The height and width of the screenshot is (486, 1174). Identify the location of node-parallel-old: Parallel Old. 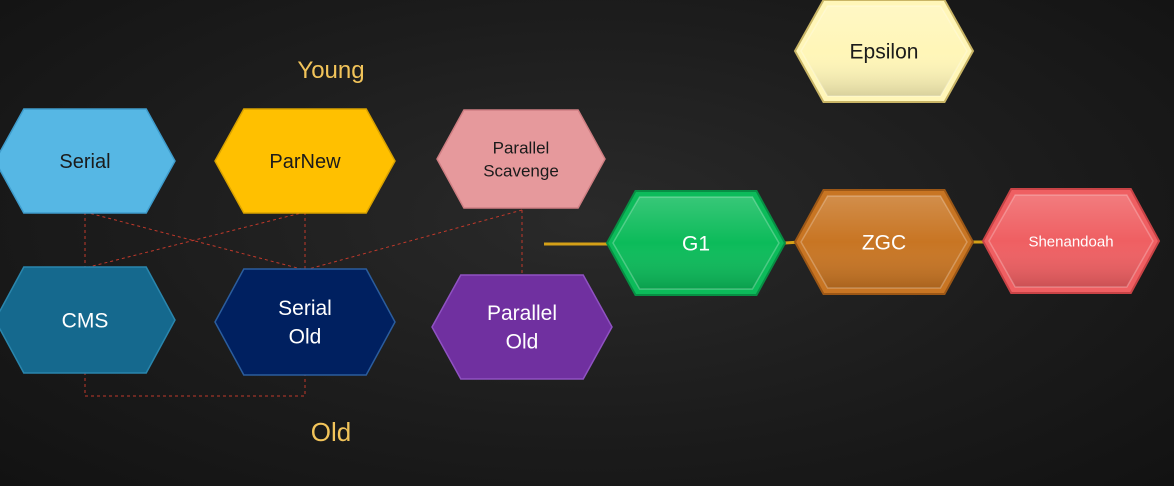
(522, 327).